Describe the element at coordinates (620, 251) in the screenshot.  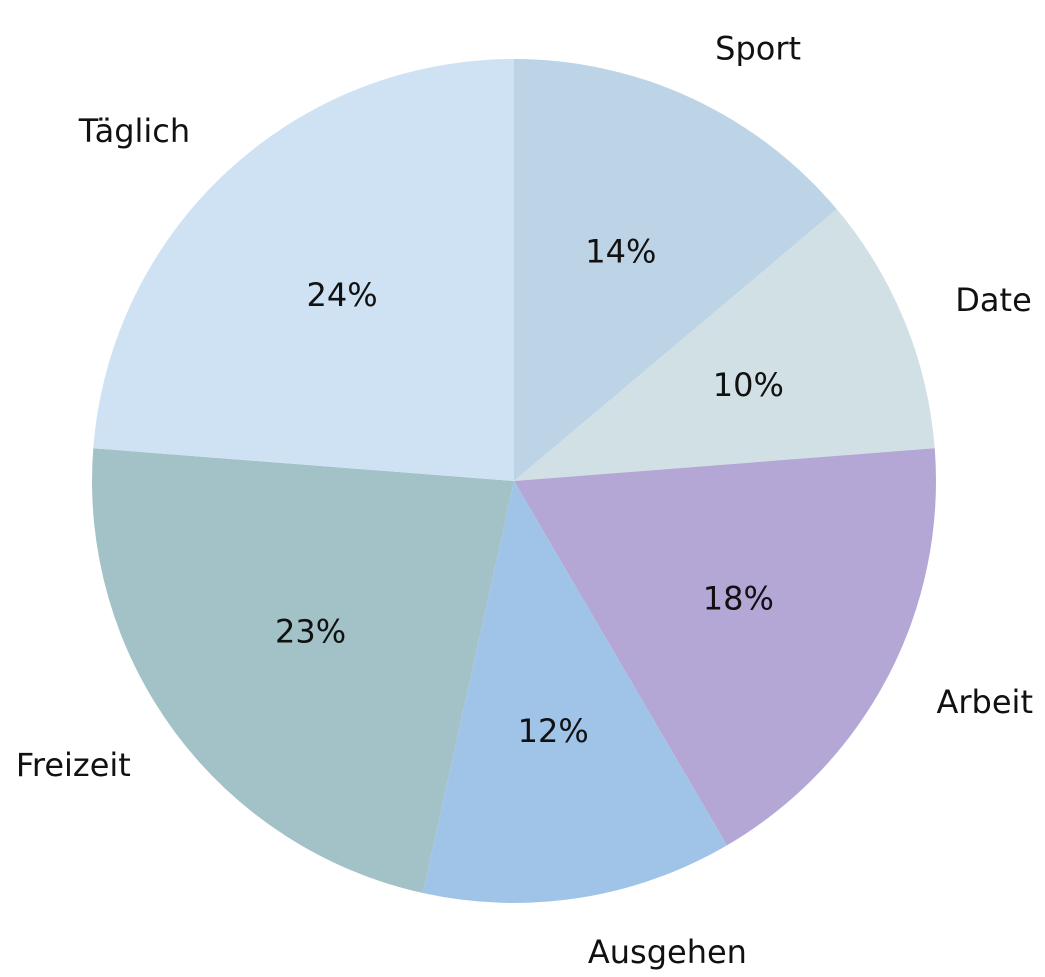
I see `pie-percent-label-sport: 14%` at that location.